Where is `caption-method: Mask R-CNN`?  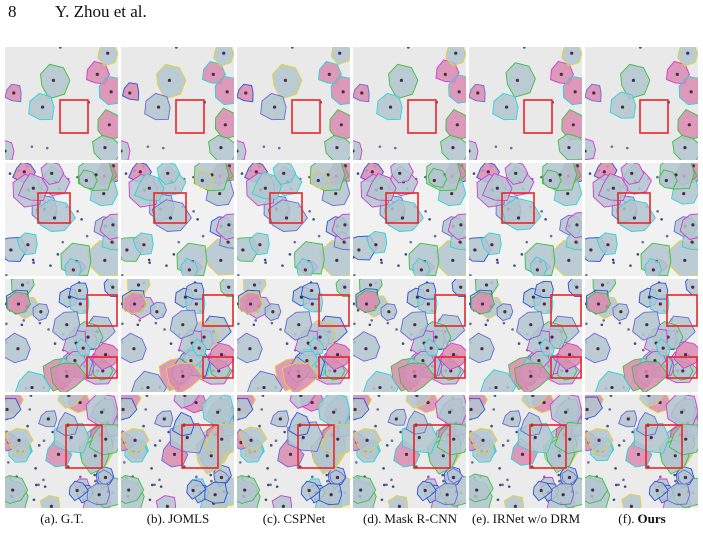 caption-method: Mask R-CNN is located at coordinates (420, 518).